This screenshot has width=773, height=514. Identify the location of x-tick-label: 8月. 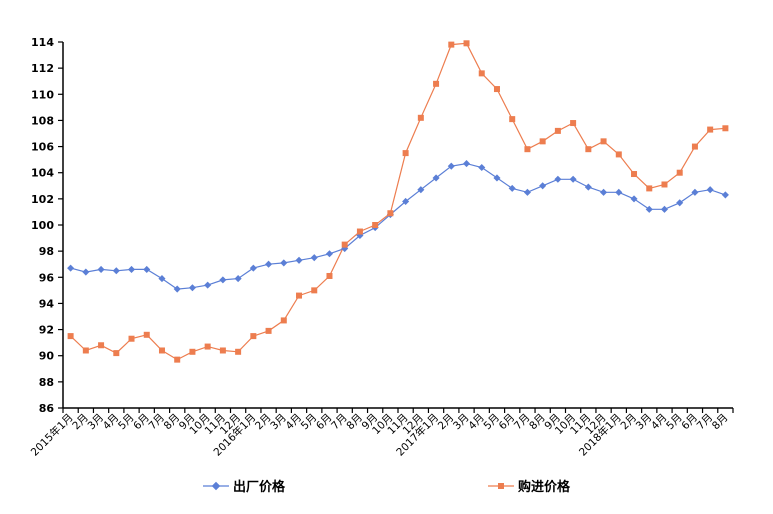
(720, 422).